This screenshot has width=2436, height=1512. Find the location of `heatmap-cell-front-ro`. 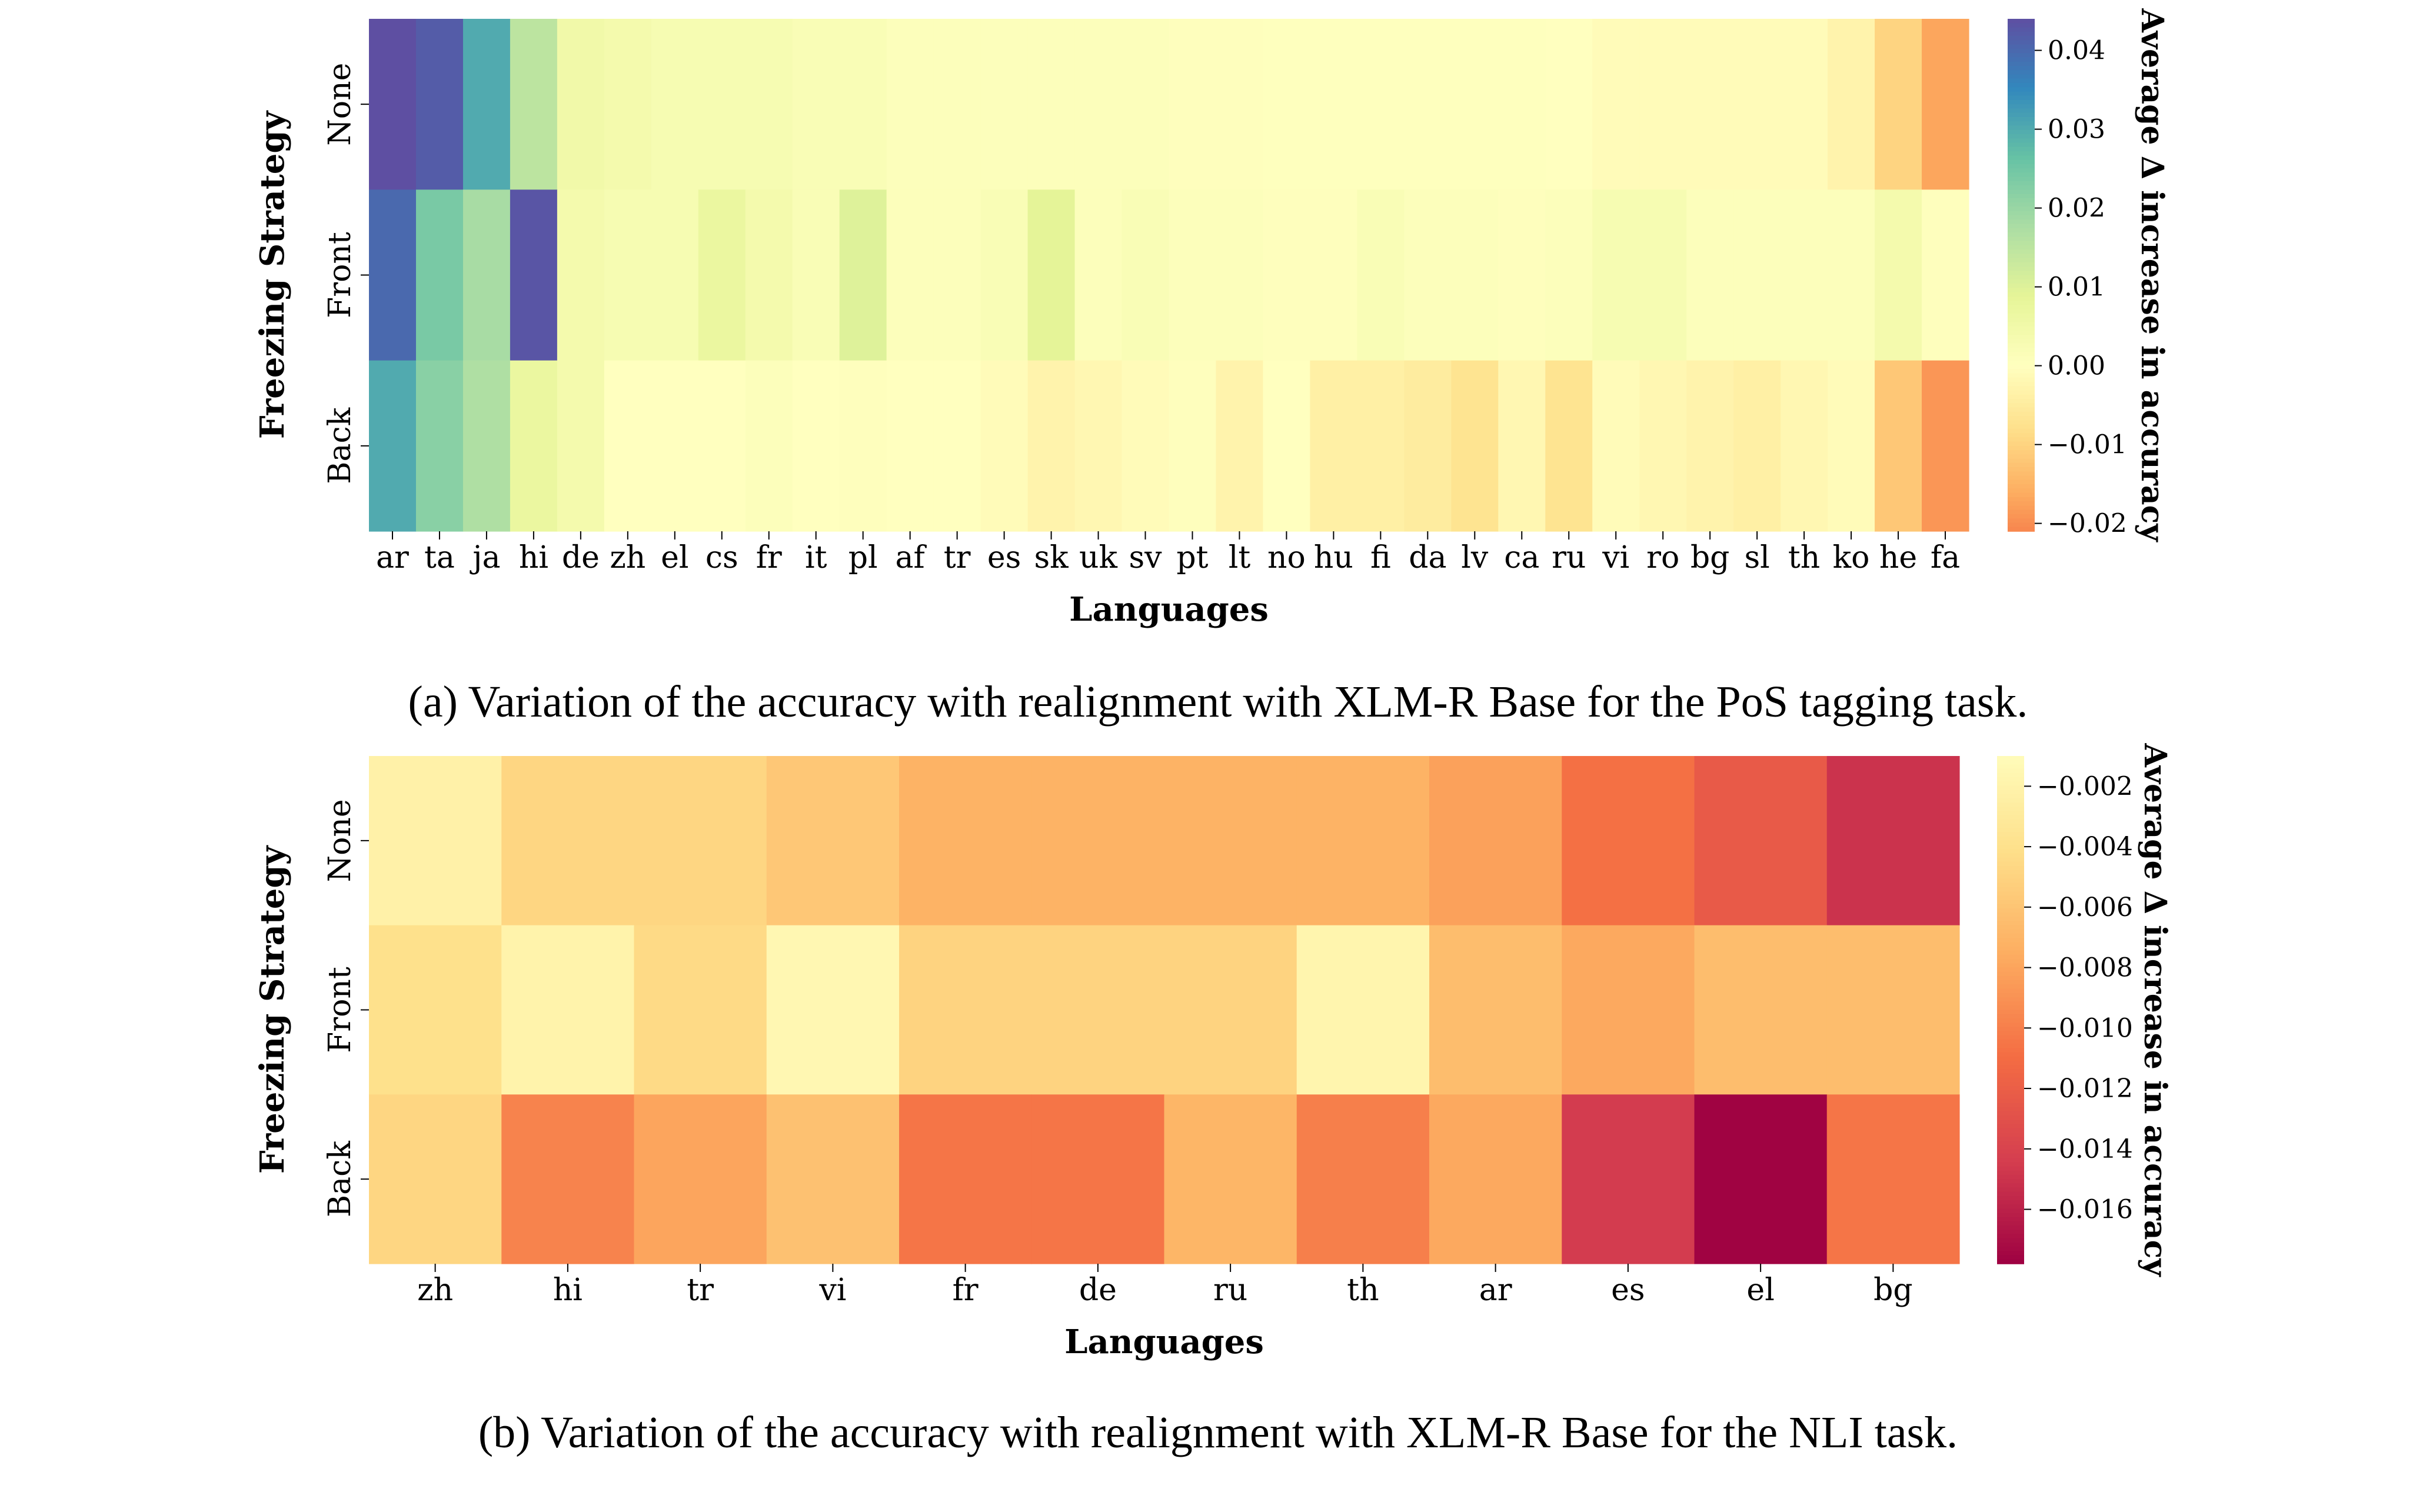

heatmap-cell-front-ro is located at coordinates (1663, 275).